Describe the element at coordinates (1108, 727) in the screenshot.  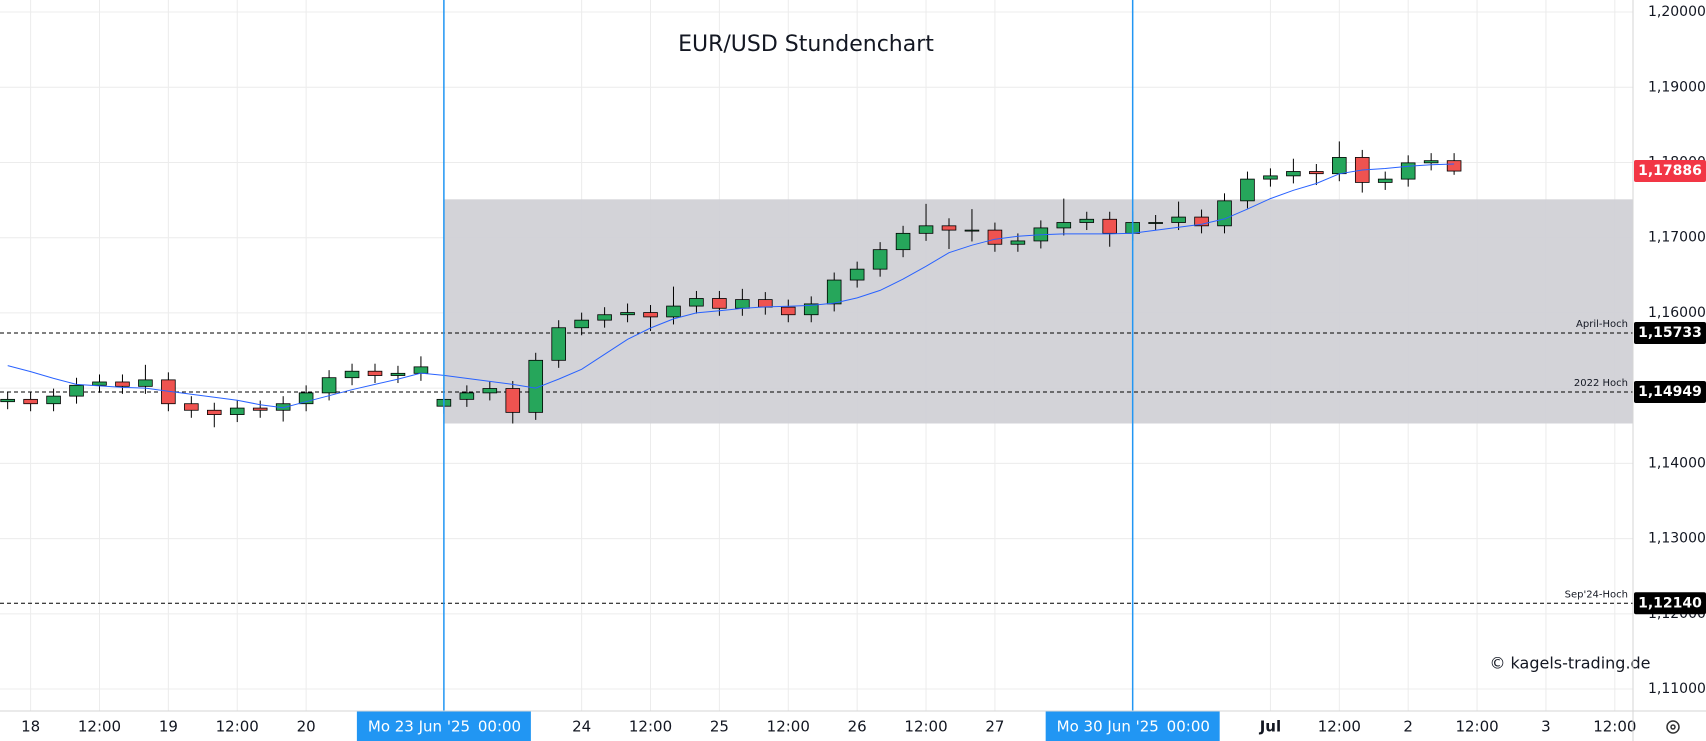
I see `marker-date: Mo 30 Jun '25` at that location.